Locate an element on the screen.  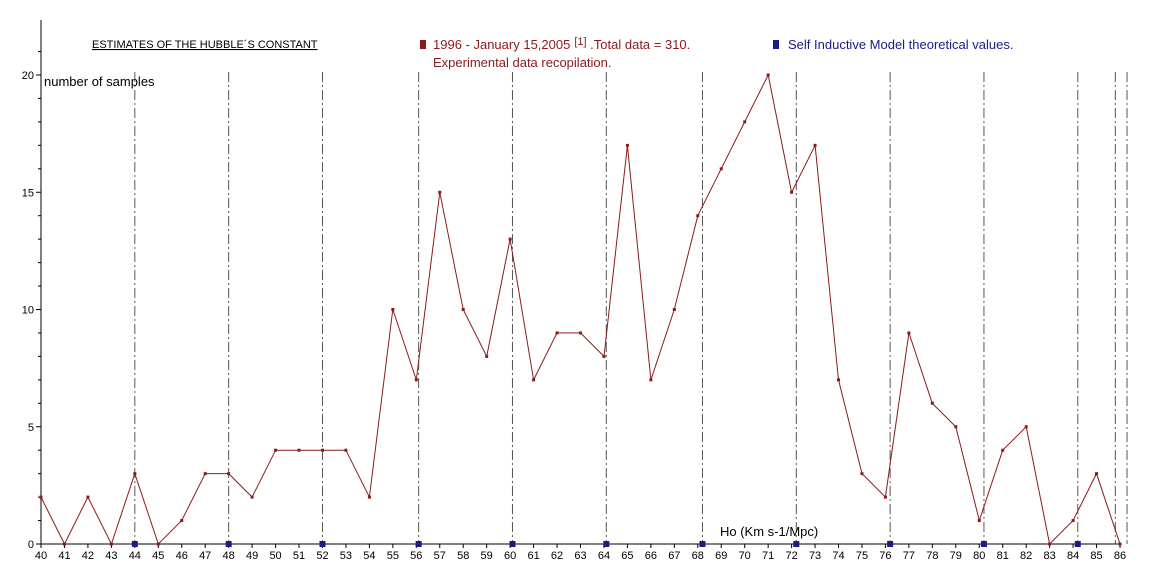
x-tick-label: 53 is located at coordinates (346, 556).